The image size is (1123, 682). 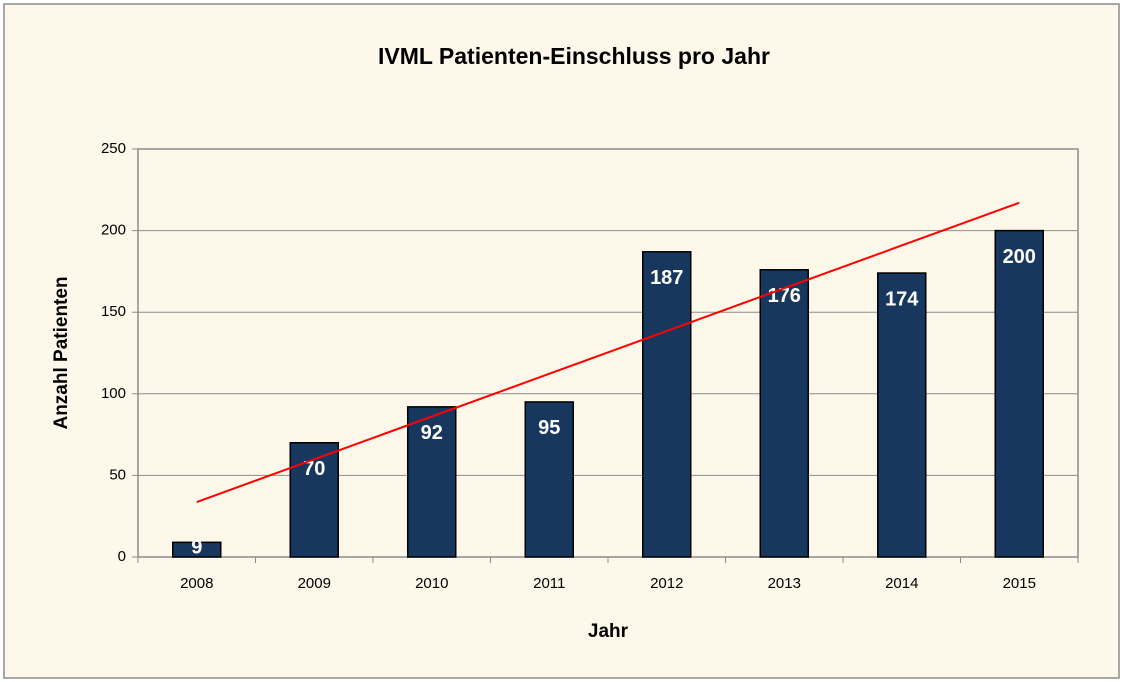 I want to click on data-label: 187, so click(x=666, y=278).